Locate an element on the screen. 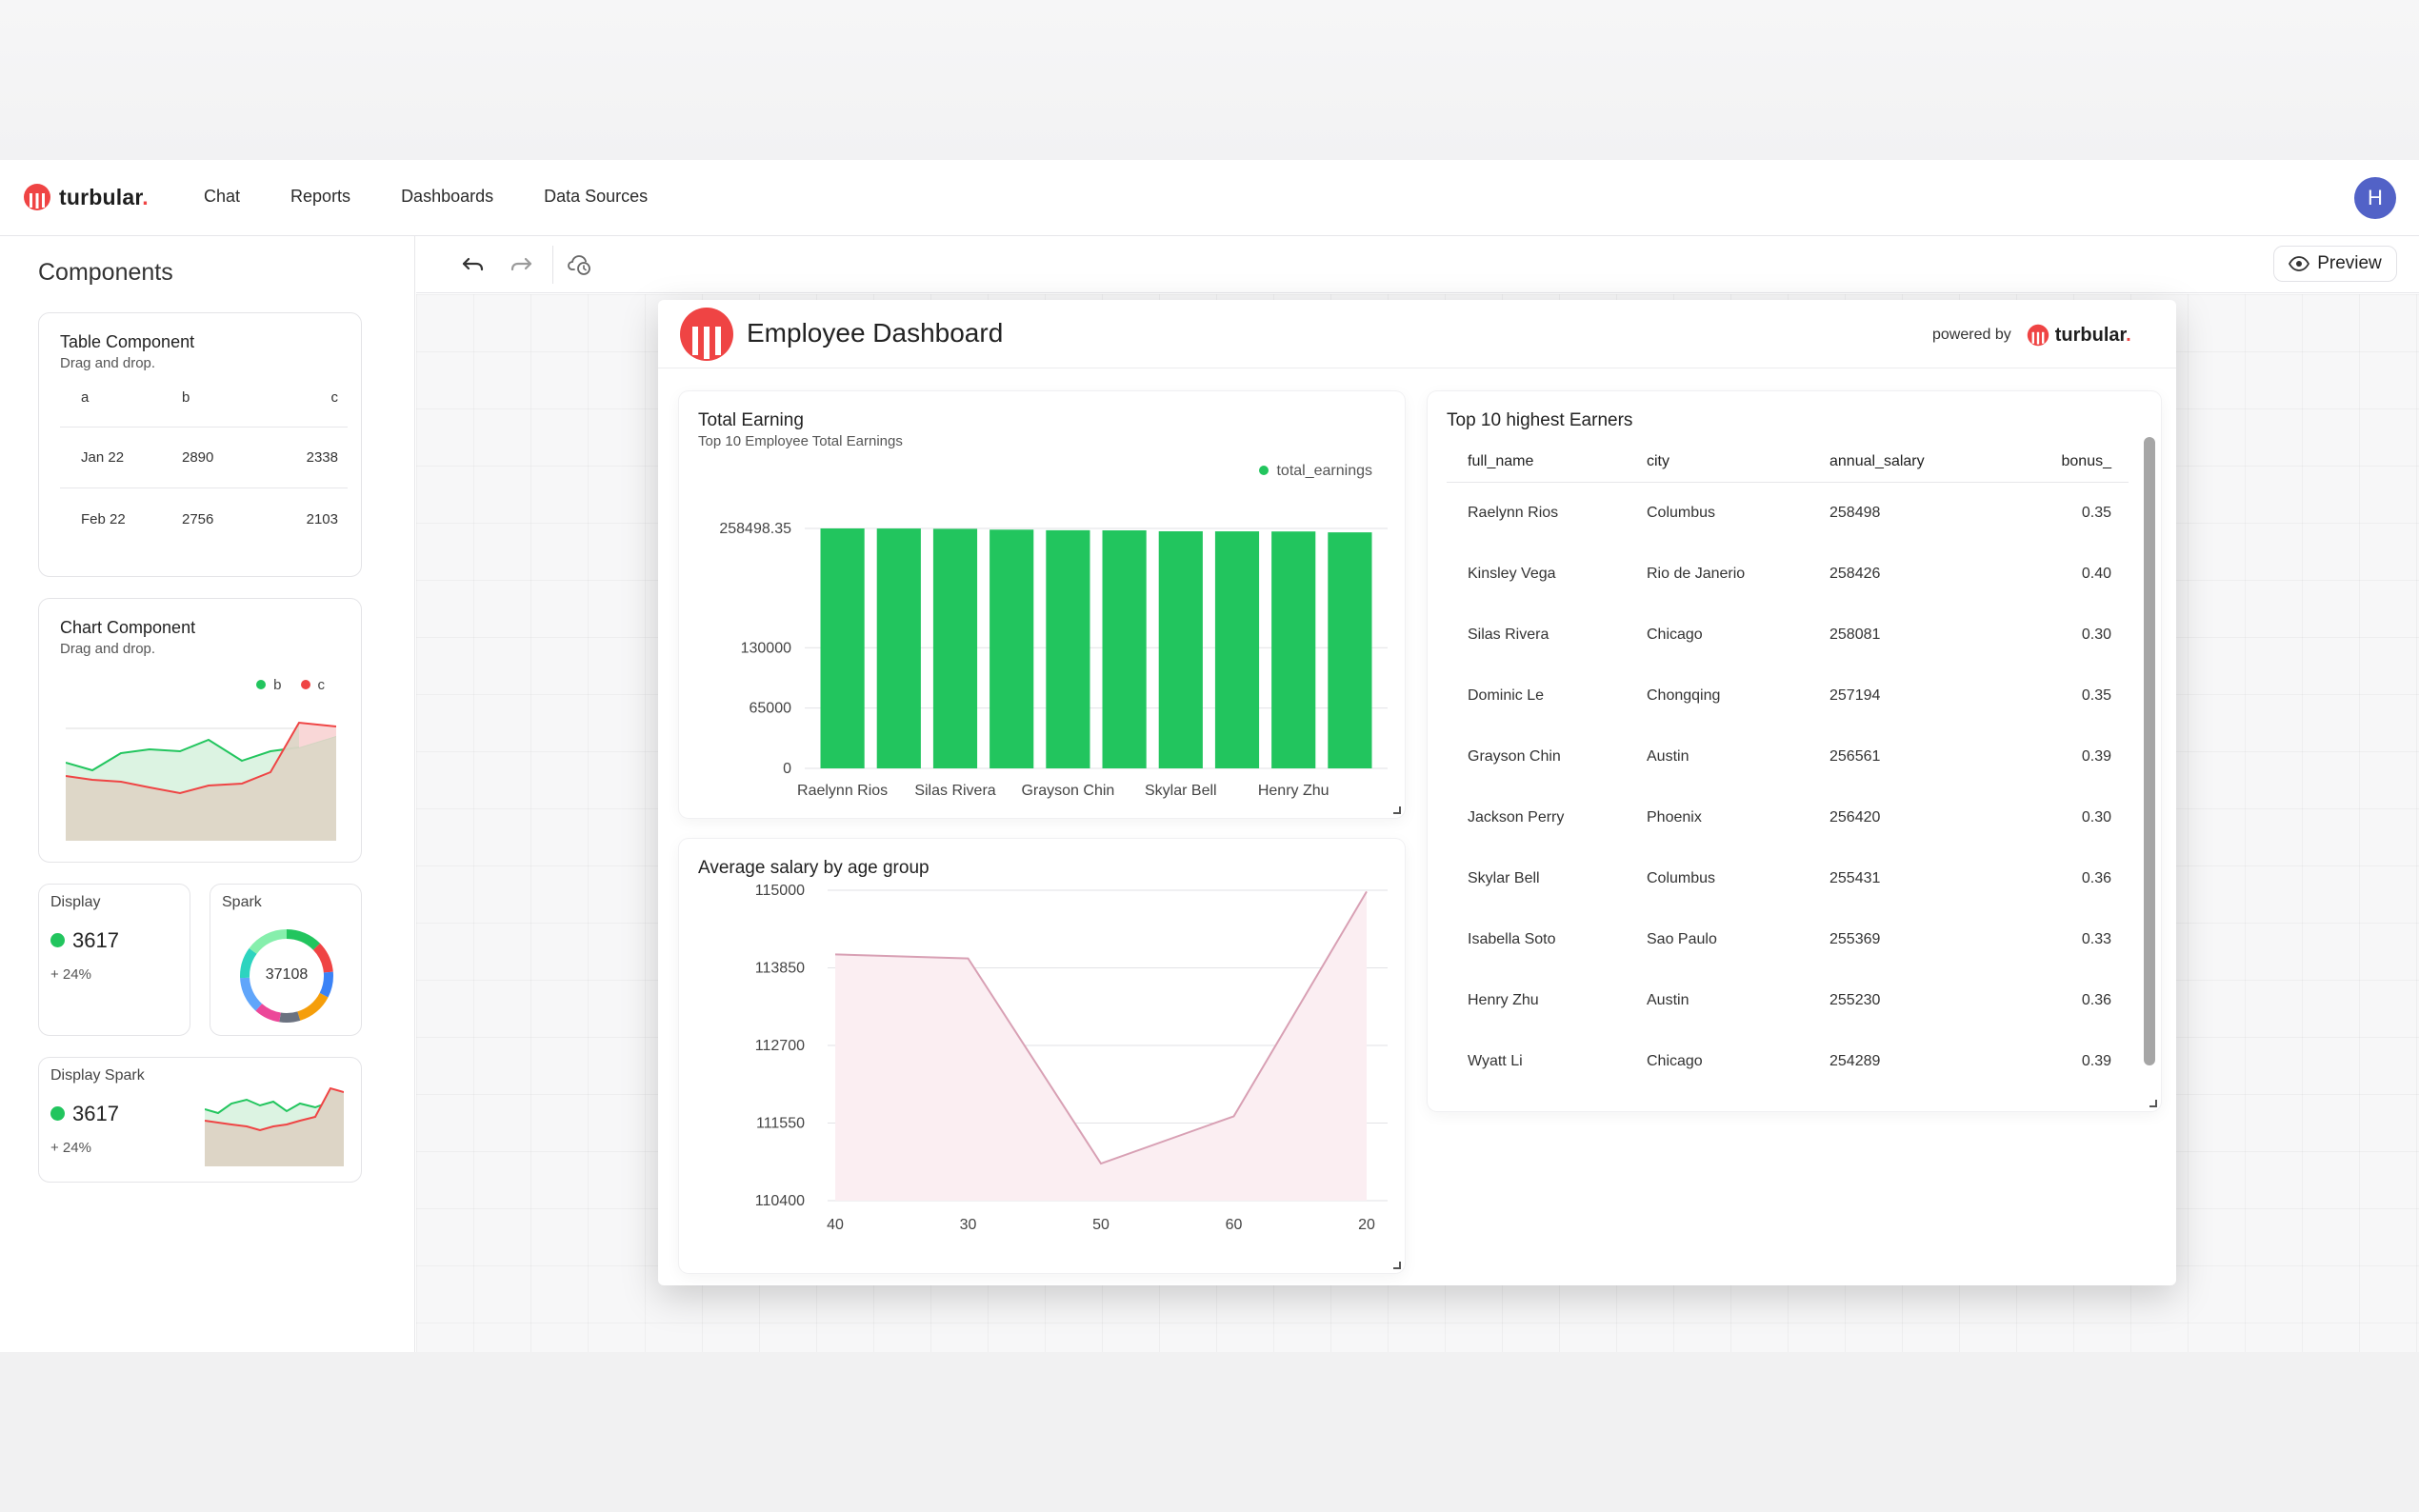 The height and width of the screenshot is (1512, 2419). cloud-sync-icon is located at coordinates (580, 264).